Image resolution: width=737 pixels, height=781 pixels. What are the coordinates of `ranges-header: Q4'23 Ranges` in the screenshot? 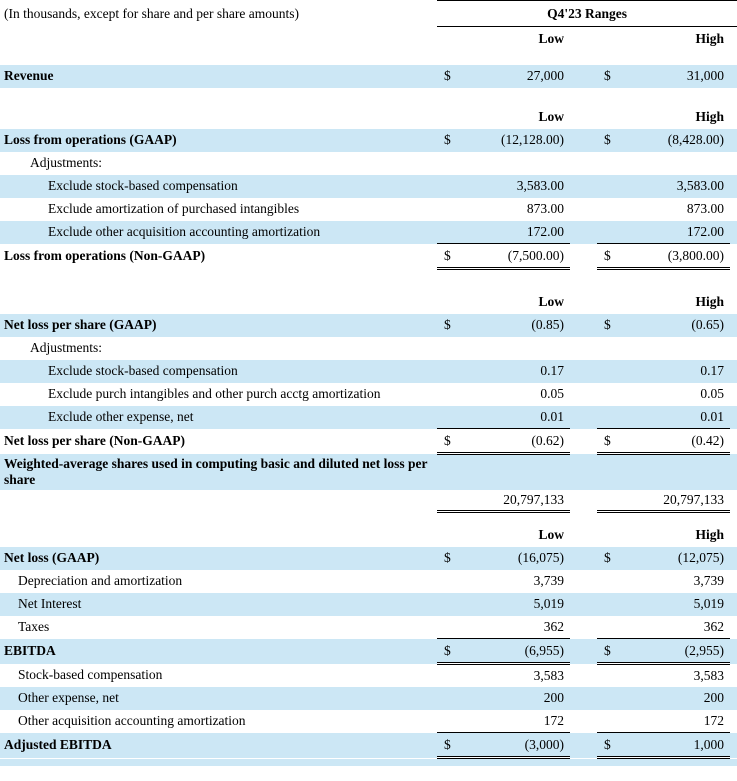 It's located at (587, 13).